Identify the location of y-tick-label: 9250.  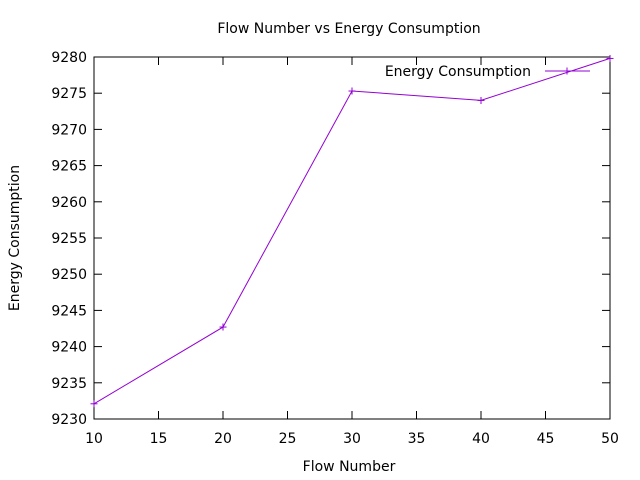
(69, 275).